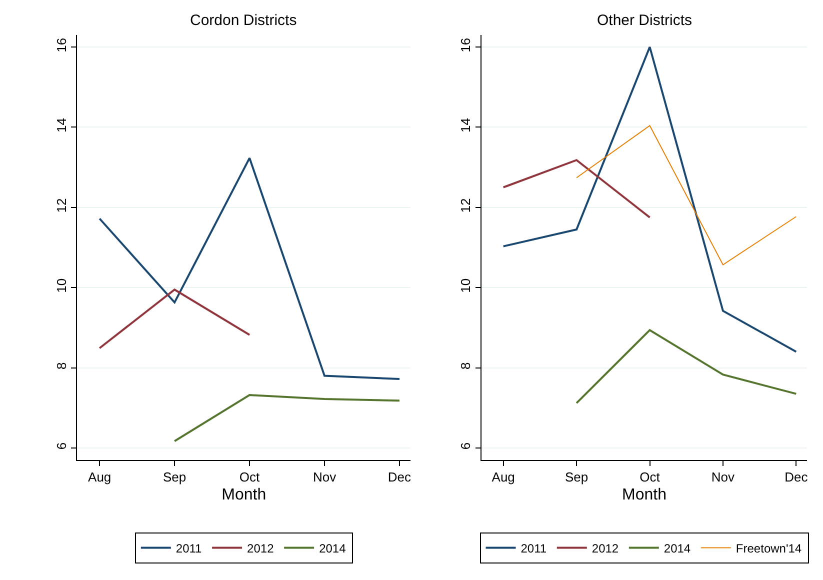 The height and width of the screenshot is (580, 823). Describe the element at coordinates (644, 20) in the screenshot. I see `chart-title: Other Districts` at that location.